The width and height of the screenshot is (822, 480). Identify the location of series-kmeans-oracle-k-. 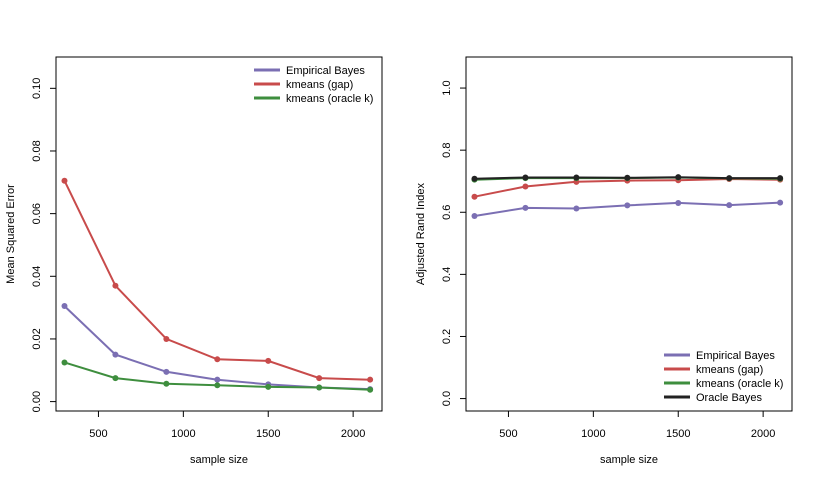
(217, 376).